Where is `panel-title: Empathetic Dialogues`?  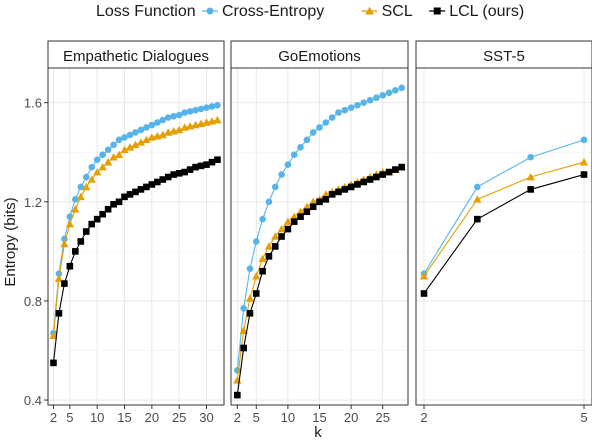
panel-title: Empathetic Dialogues is located at coordinates (136, 56).